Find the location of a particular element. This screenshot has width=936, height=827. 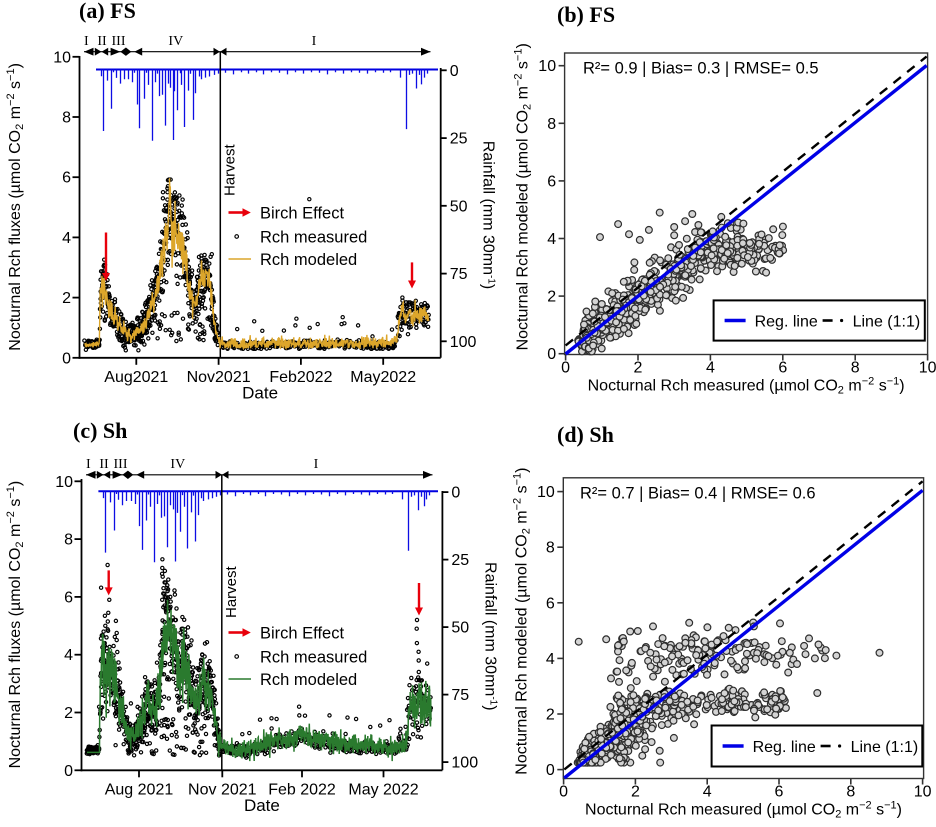

svg-text: (a) FS is located at coordinates (107, 11).